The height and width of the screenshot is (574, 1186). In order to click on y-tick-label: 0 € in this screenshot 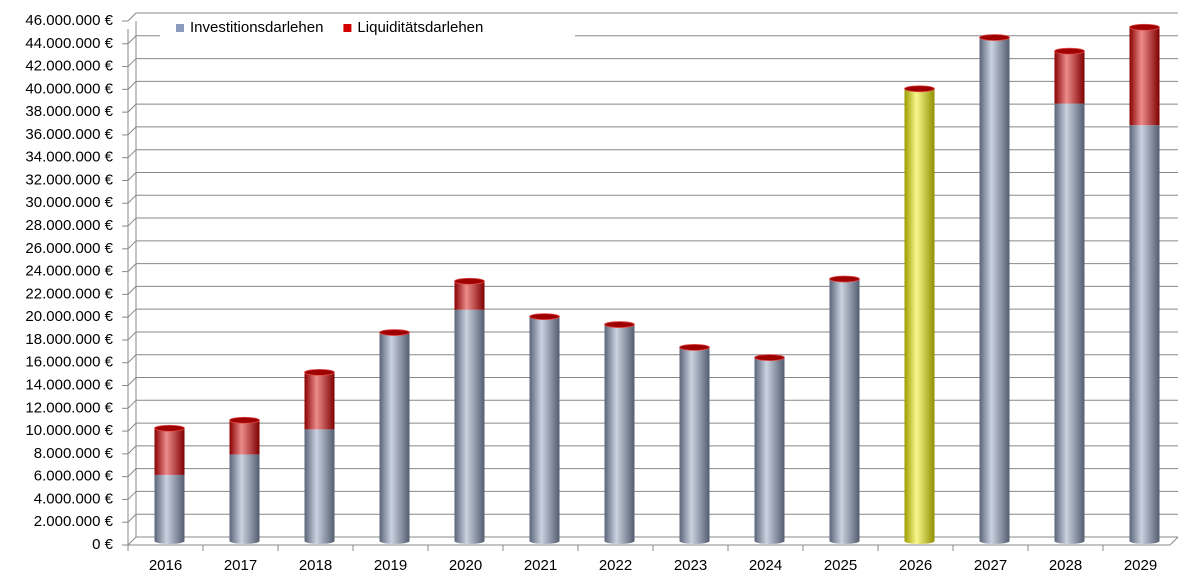, I will do `click(103, 544)`.